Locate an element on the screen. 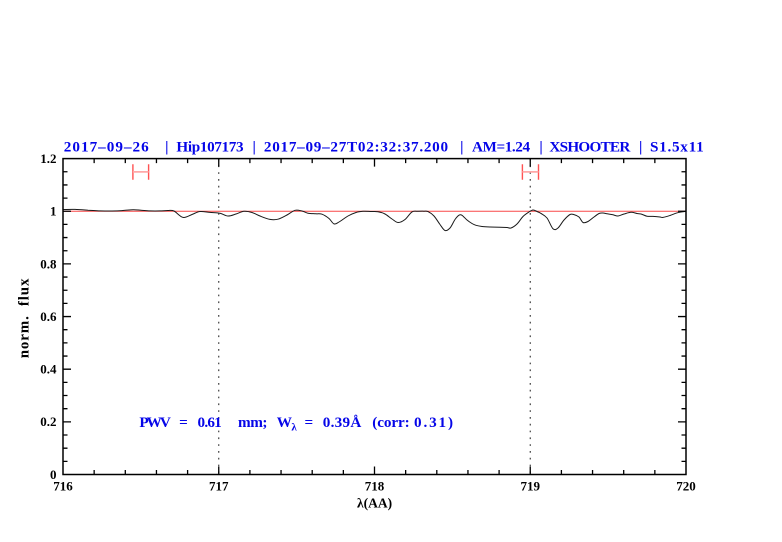 This screenshot has width=782, height=542. svg-text: W is located at coordinates (284, 422).